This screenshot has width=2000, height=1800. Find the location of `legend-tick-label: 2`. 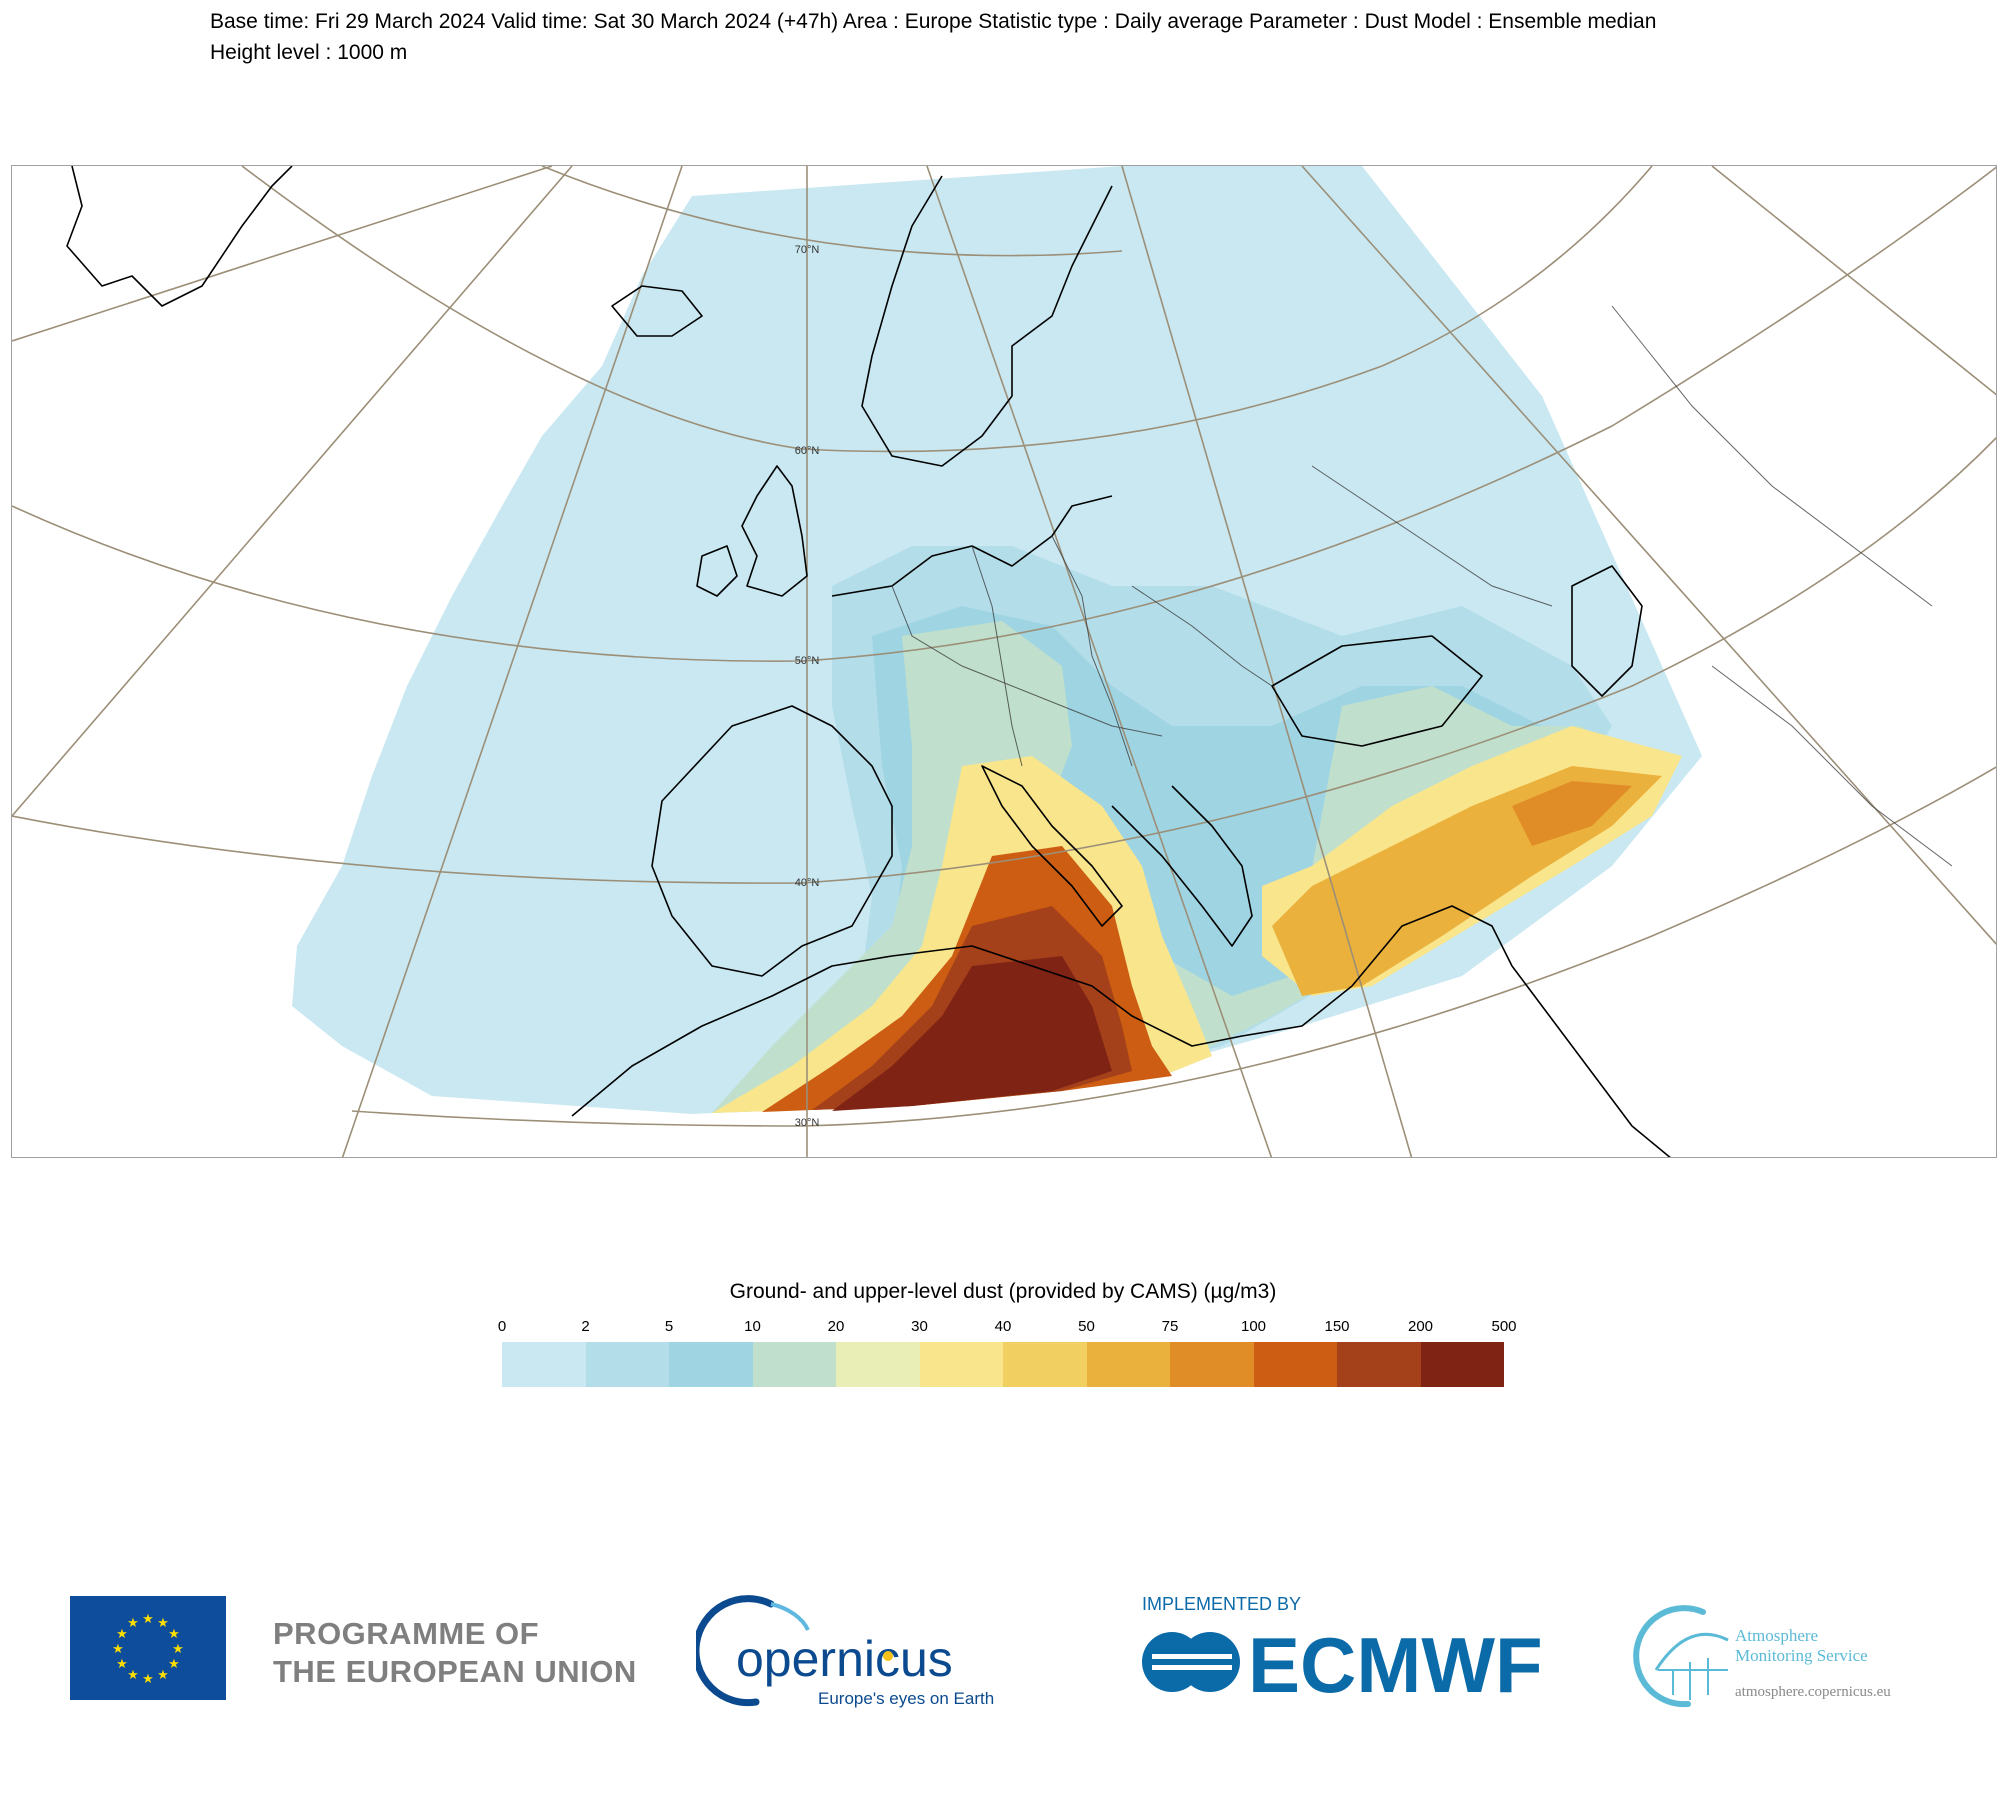

legend-tick-label: 2 is located at coordinates (585, 1326).